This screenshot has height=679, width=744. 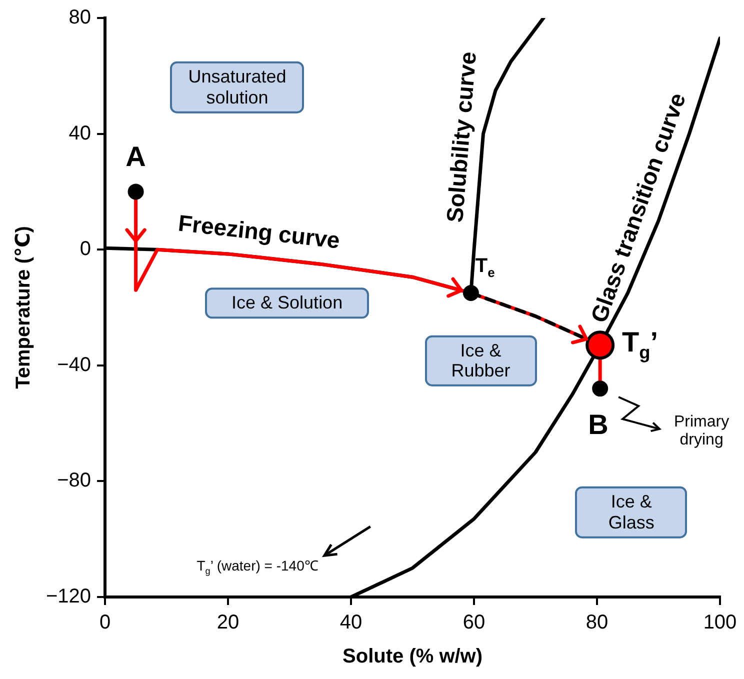 I want to click on label-box: Ice & Glass, so click(x=631, y=512).